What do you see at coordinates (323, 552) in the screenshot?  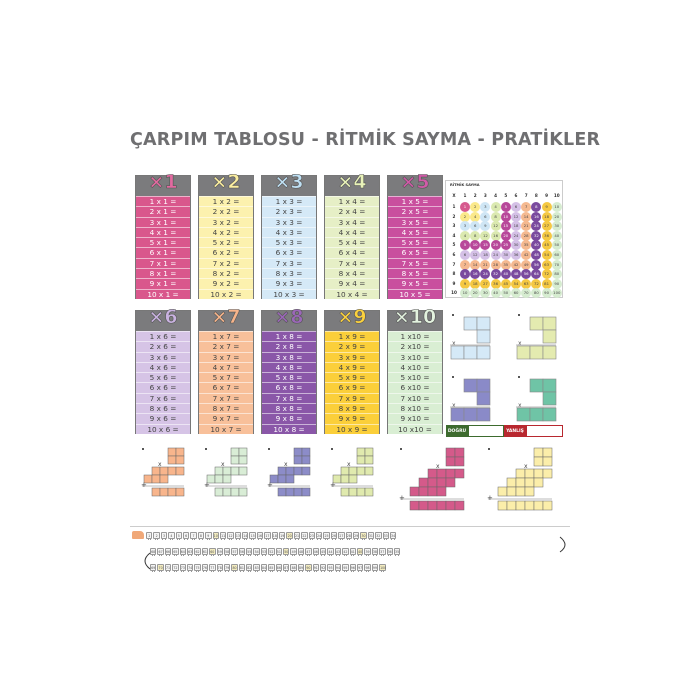 I see `train-car: 45` at bounding box center [323, 552].